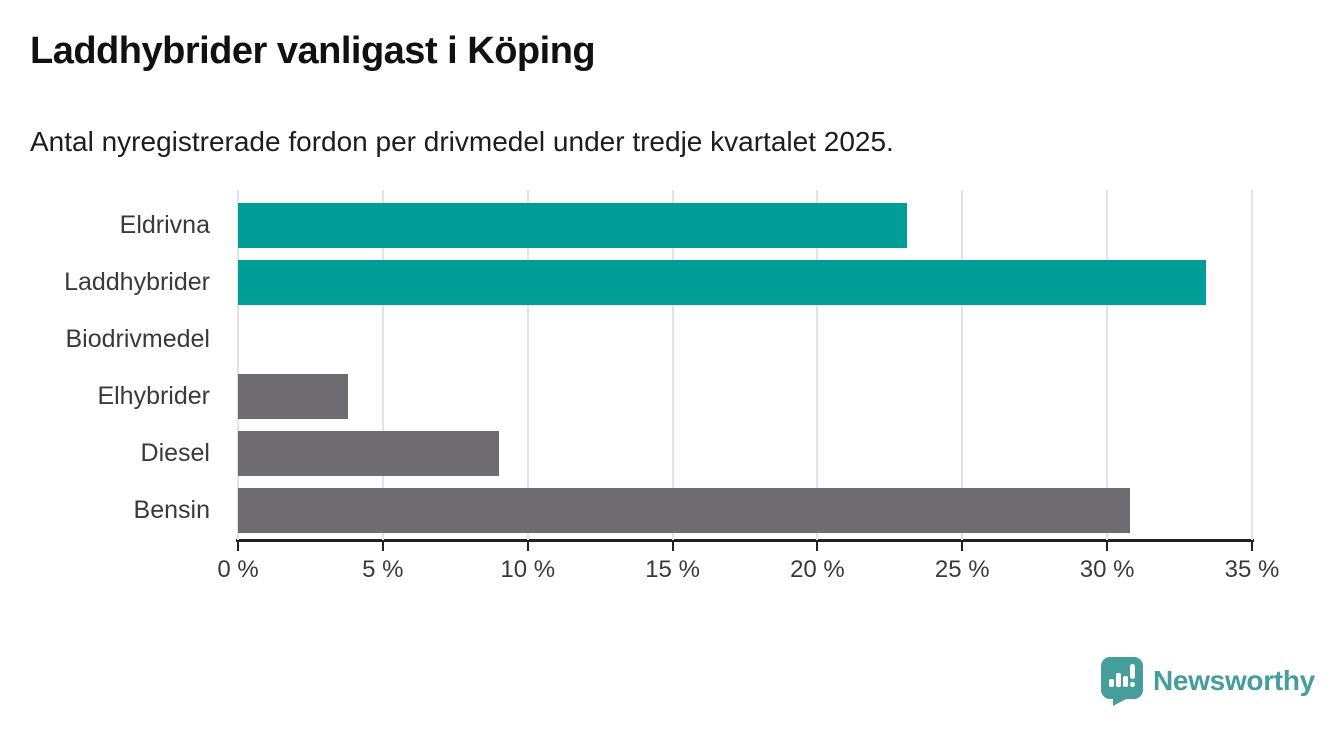  I want to click on category-label-eldrivna: Eldrivna, so click(164, 225).